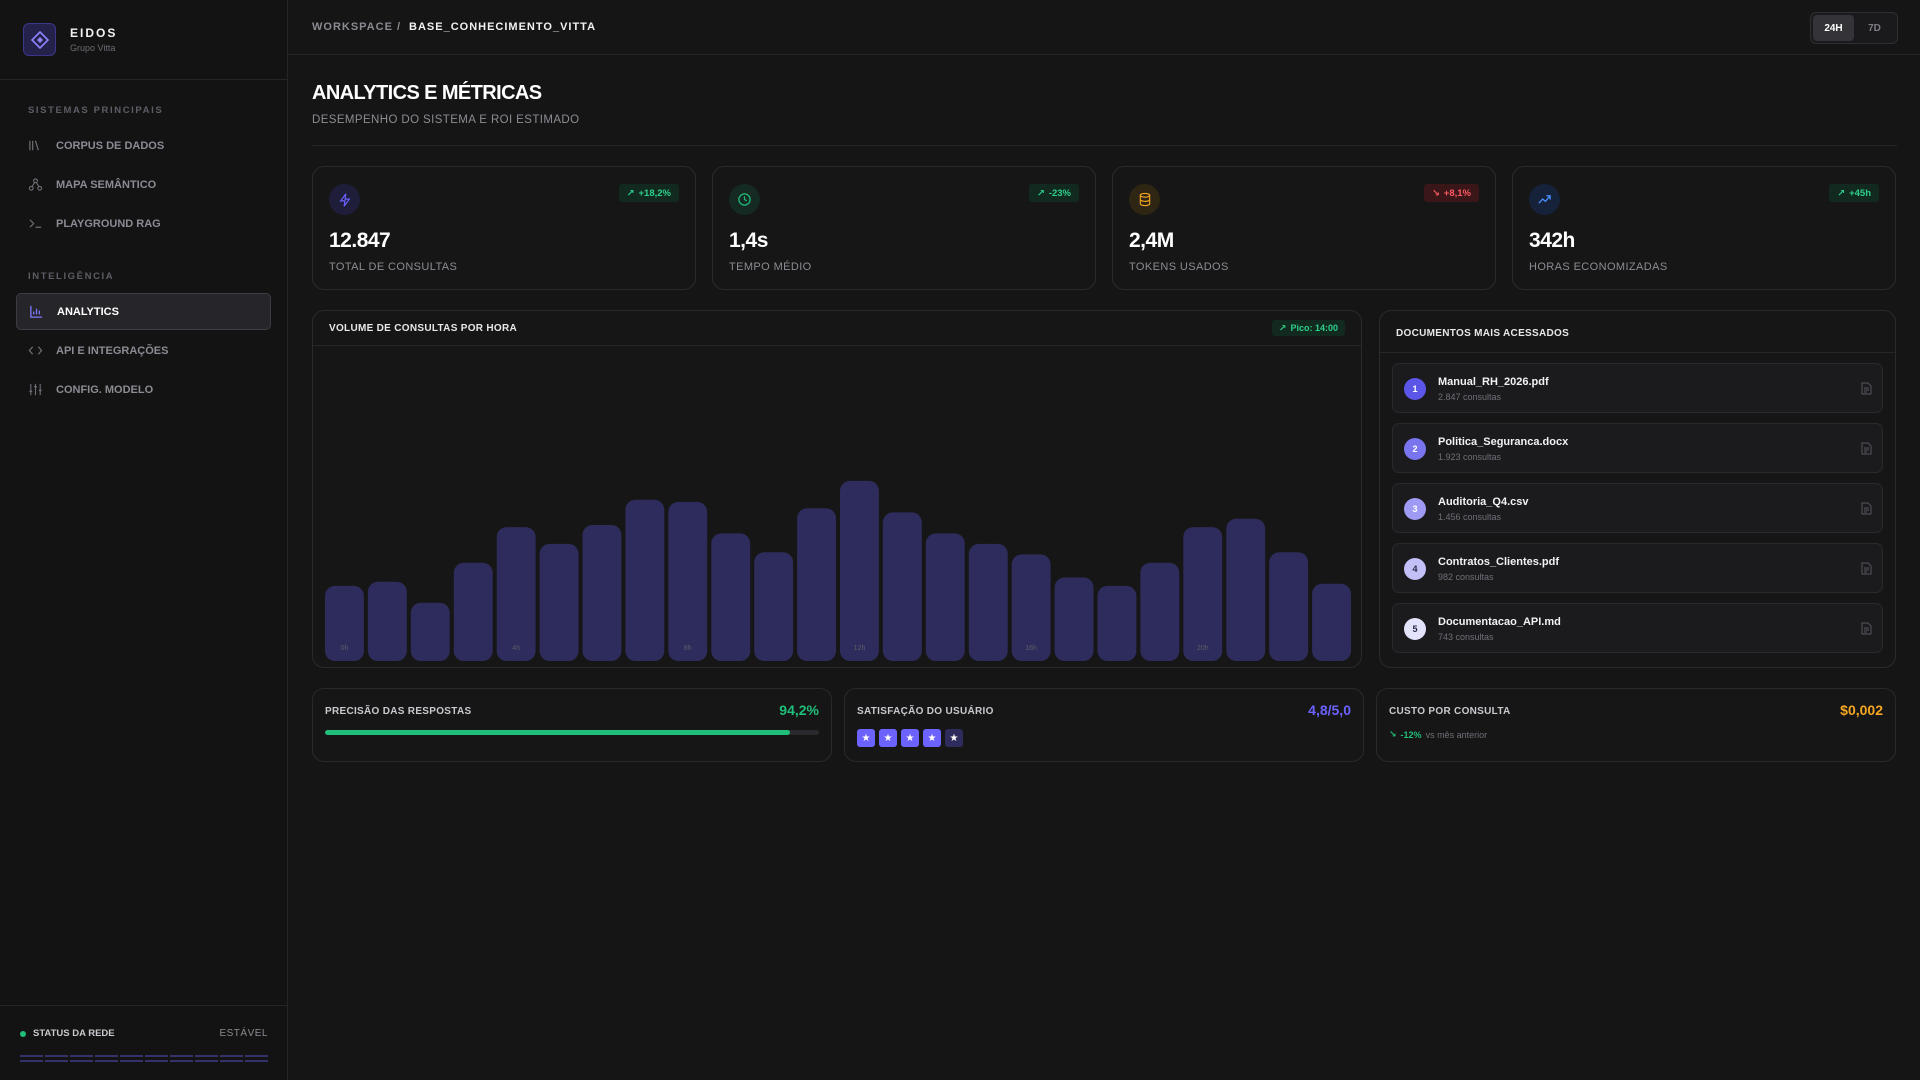 Image resolution: width=1920 pixels, height=1080 pixels. I want to click on bar-17h, so click(1074, 619).